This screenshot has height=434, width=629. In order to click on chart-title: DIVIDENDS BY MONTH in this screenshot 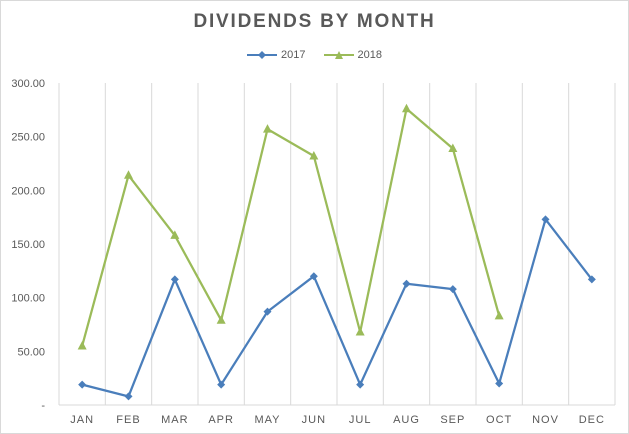, I will do `click(314, 21)`.